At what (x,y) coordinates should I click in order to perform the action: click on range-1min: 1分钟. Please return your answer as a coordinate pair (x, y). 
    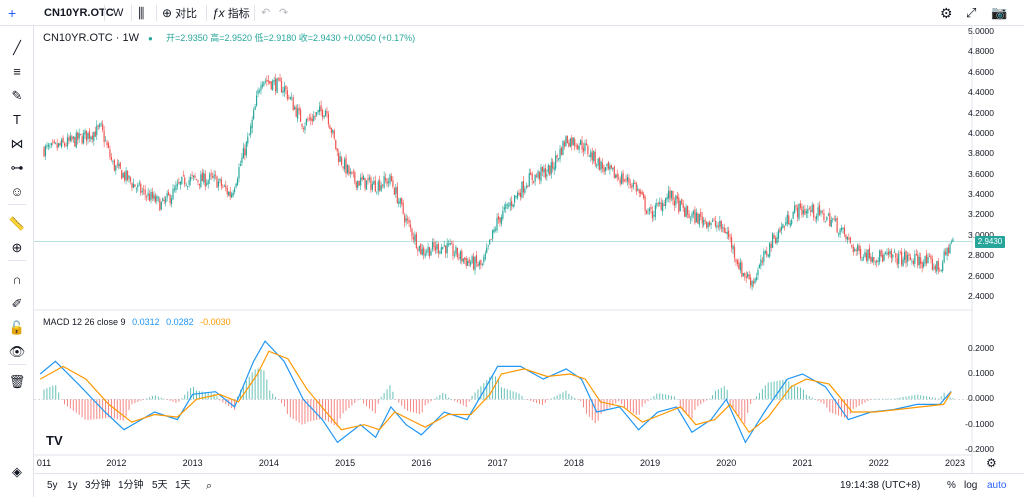
    Looking at the image, I should click on (131, 485).